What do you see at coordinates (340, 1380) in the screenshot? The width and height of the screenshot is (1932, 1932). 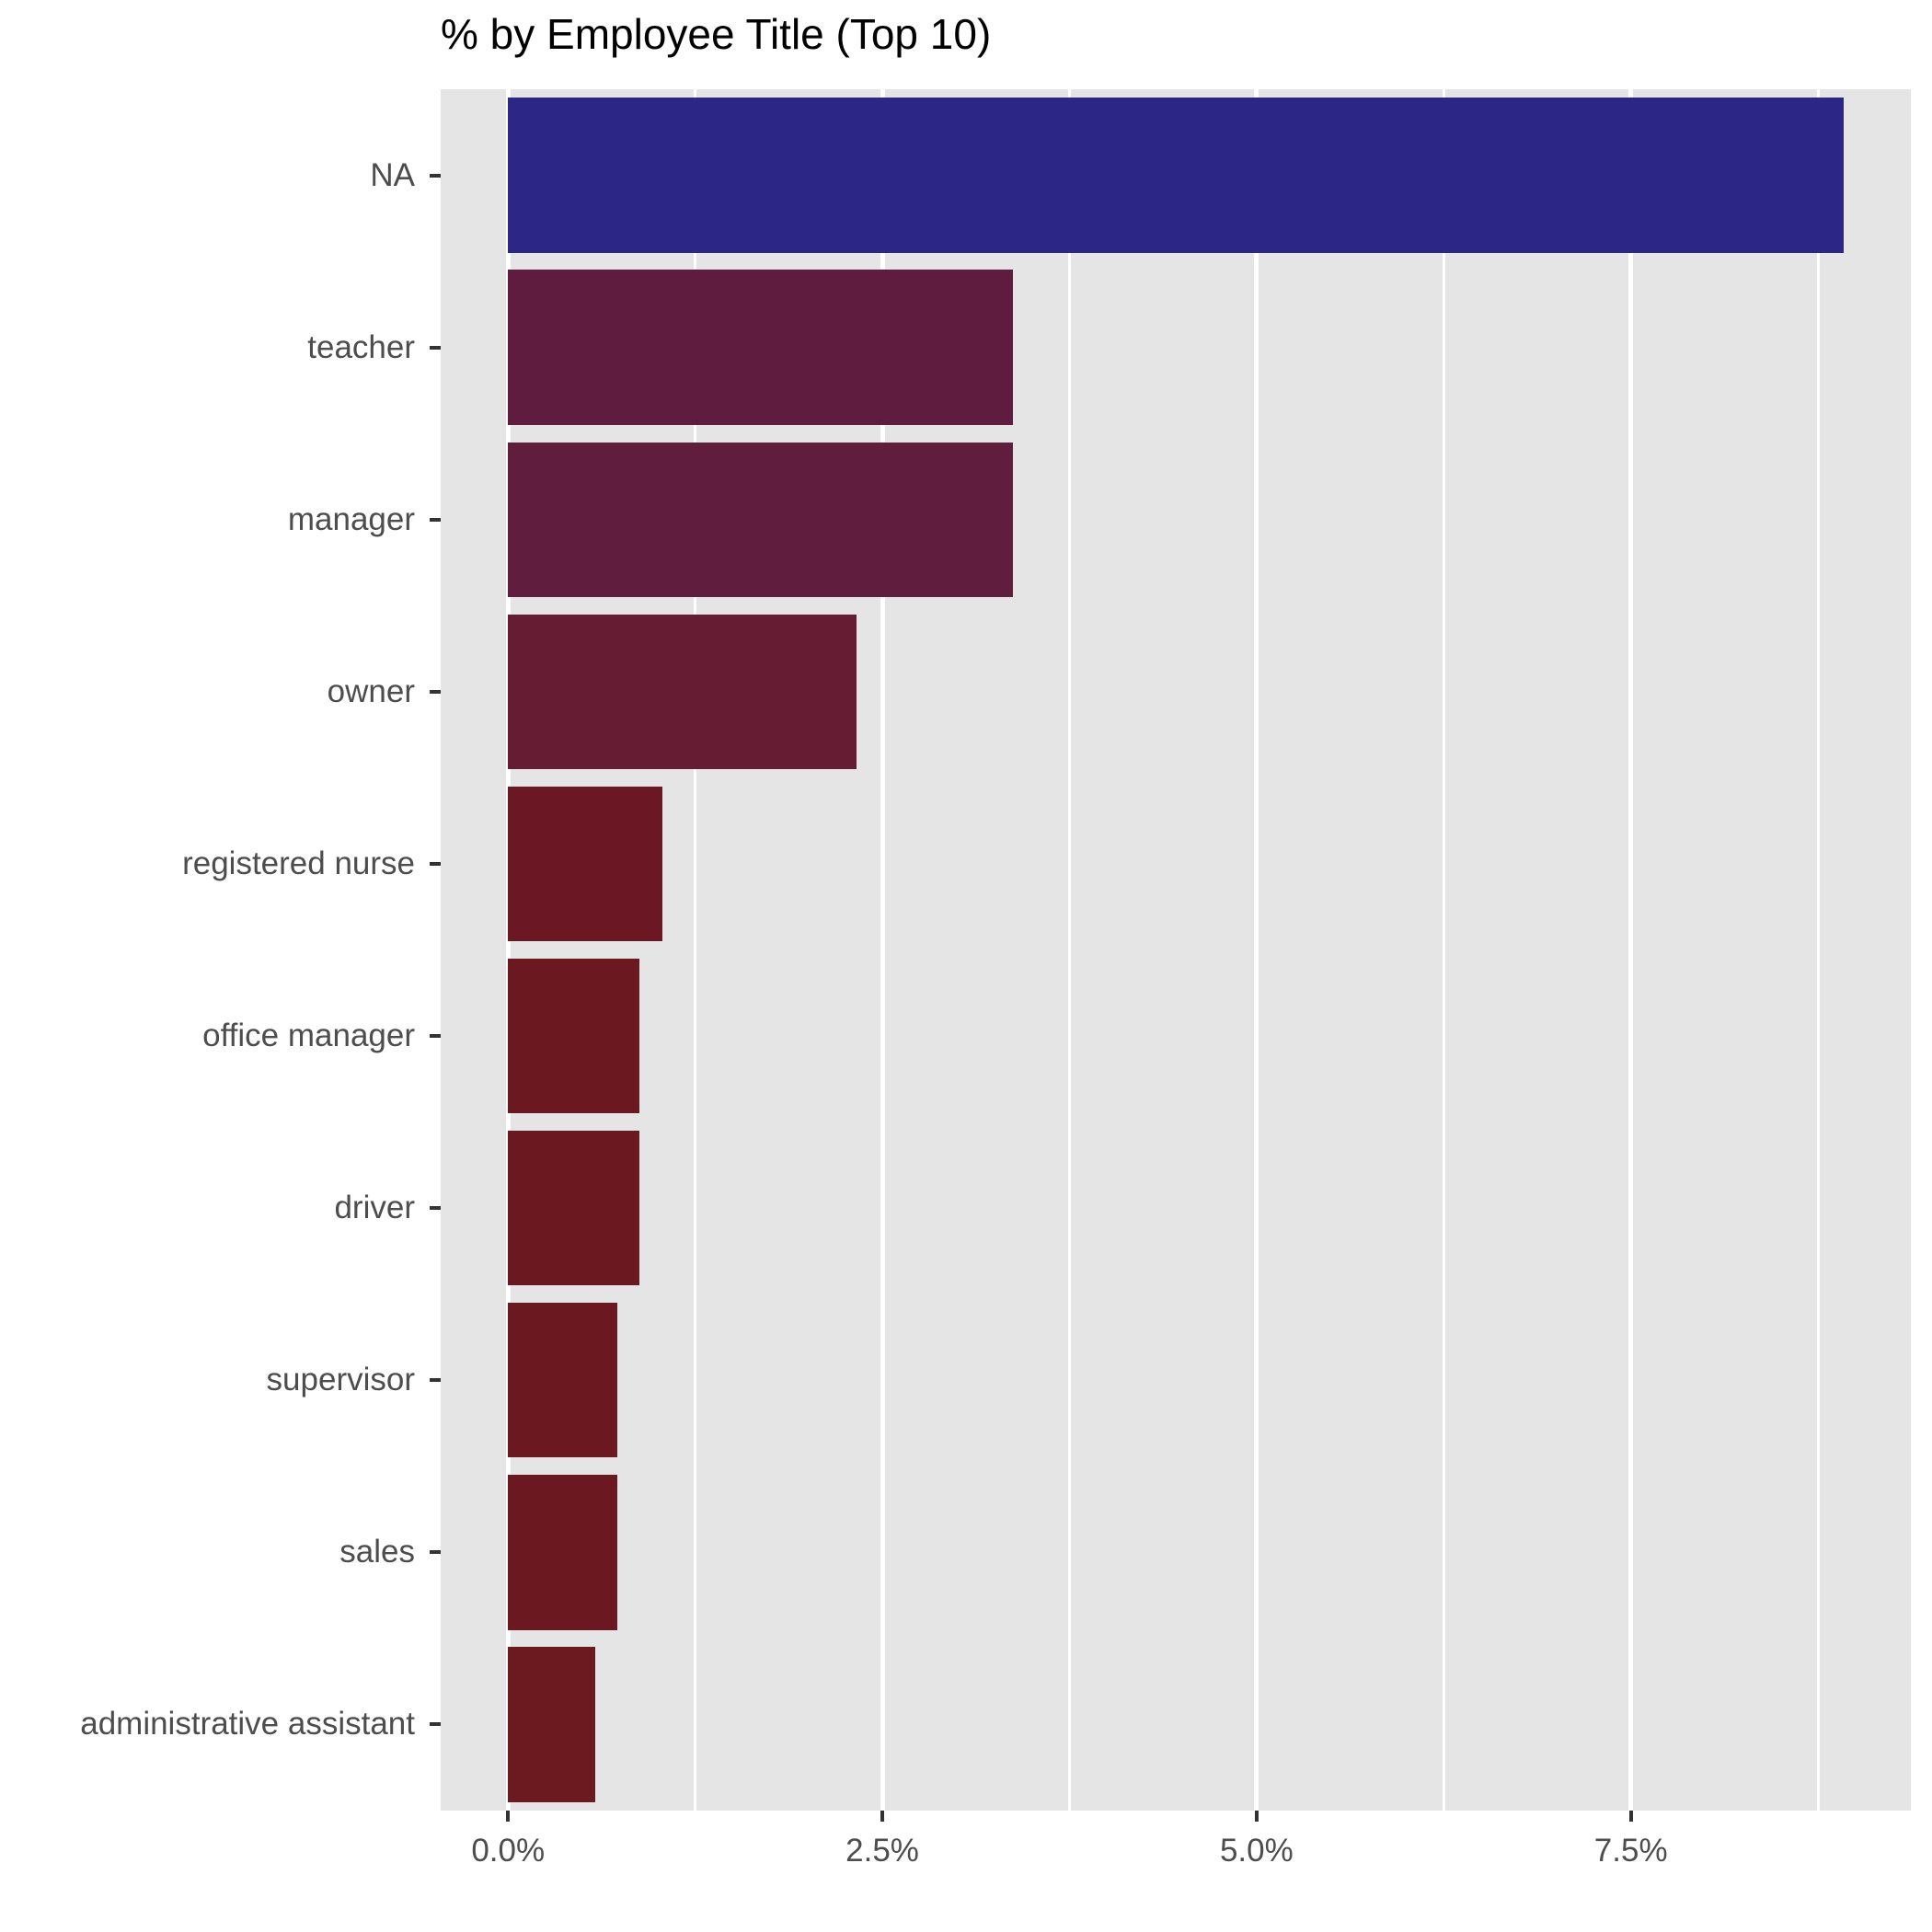 I see `y-axis-label: supervisor` at bounding box center [340, 1380].